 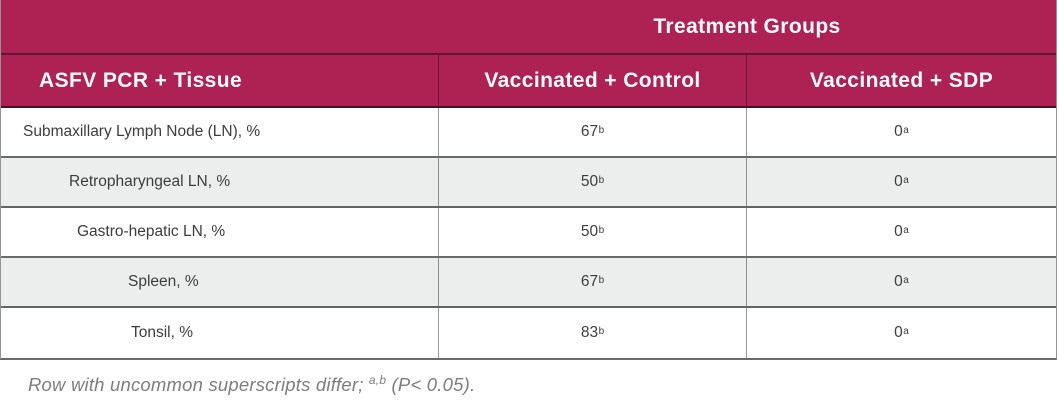 I want to click on control-value-cell: 83 b, so click(x=592, y=333).